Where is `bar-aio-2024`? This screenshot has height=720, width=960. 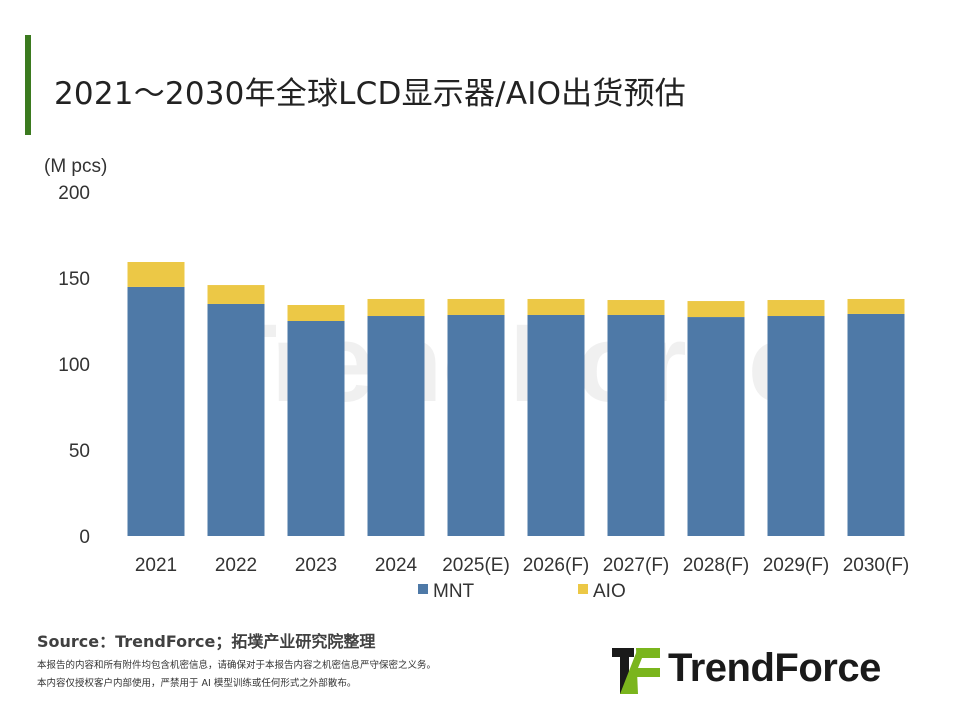
bar-aio-2024 is located at coordinates (396, 307).